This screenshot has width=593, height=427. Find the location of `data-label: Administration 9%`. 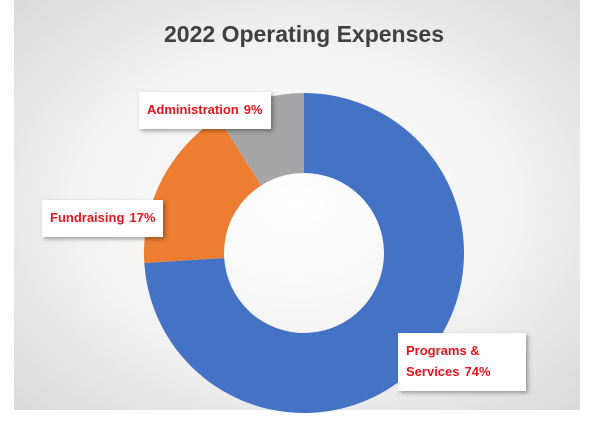

data-label: Administration 9% is located at coordinates (205, 110).